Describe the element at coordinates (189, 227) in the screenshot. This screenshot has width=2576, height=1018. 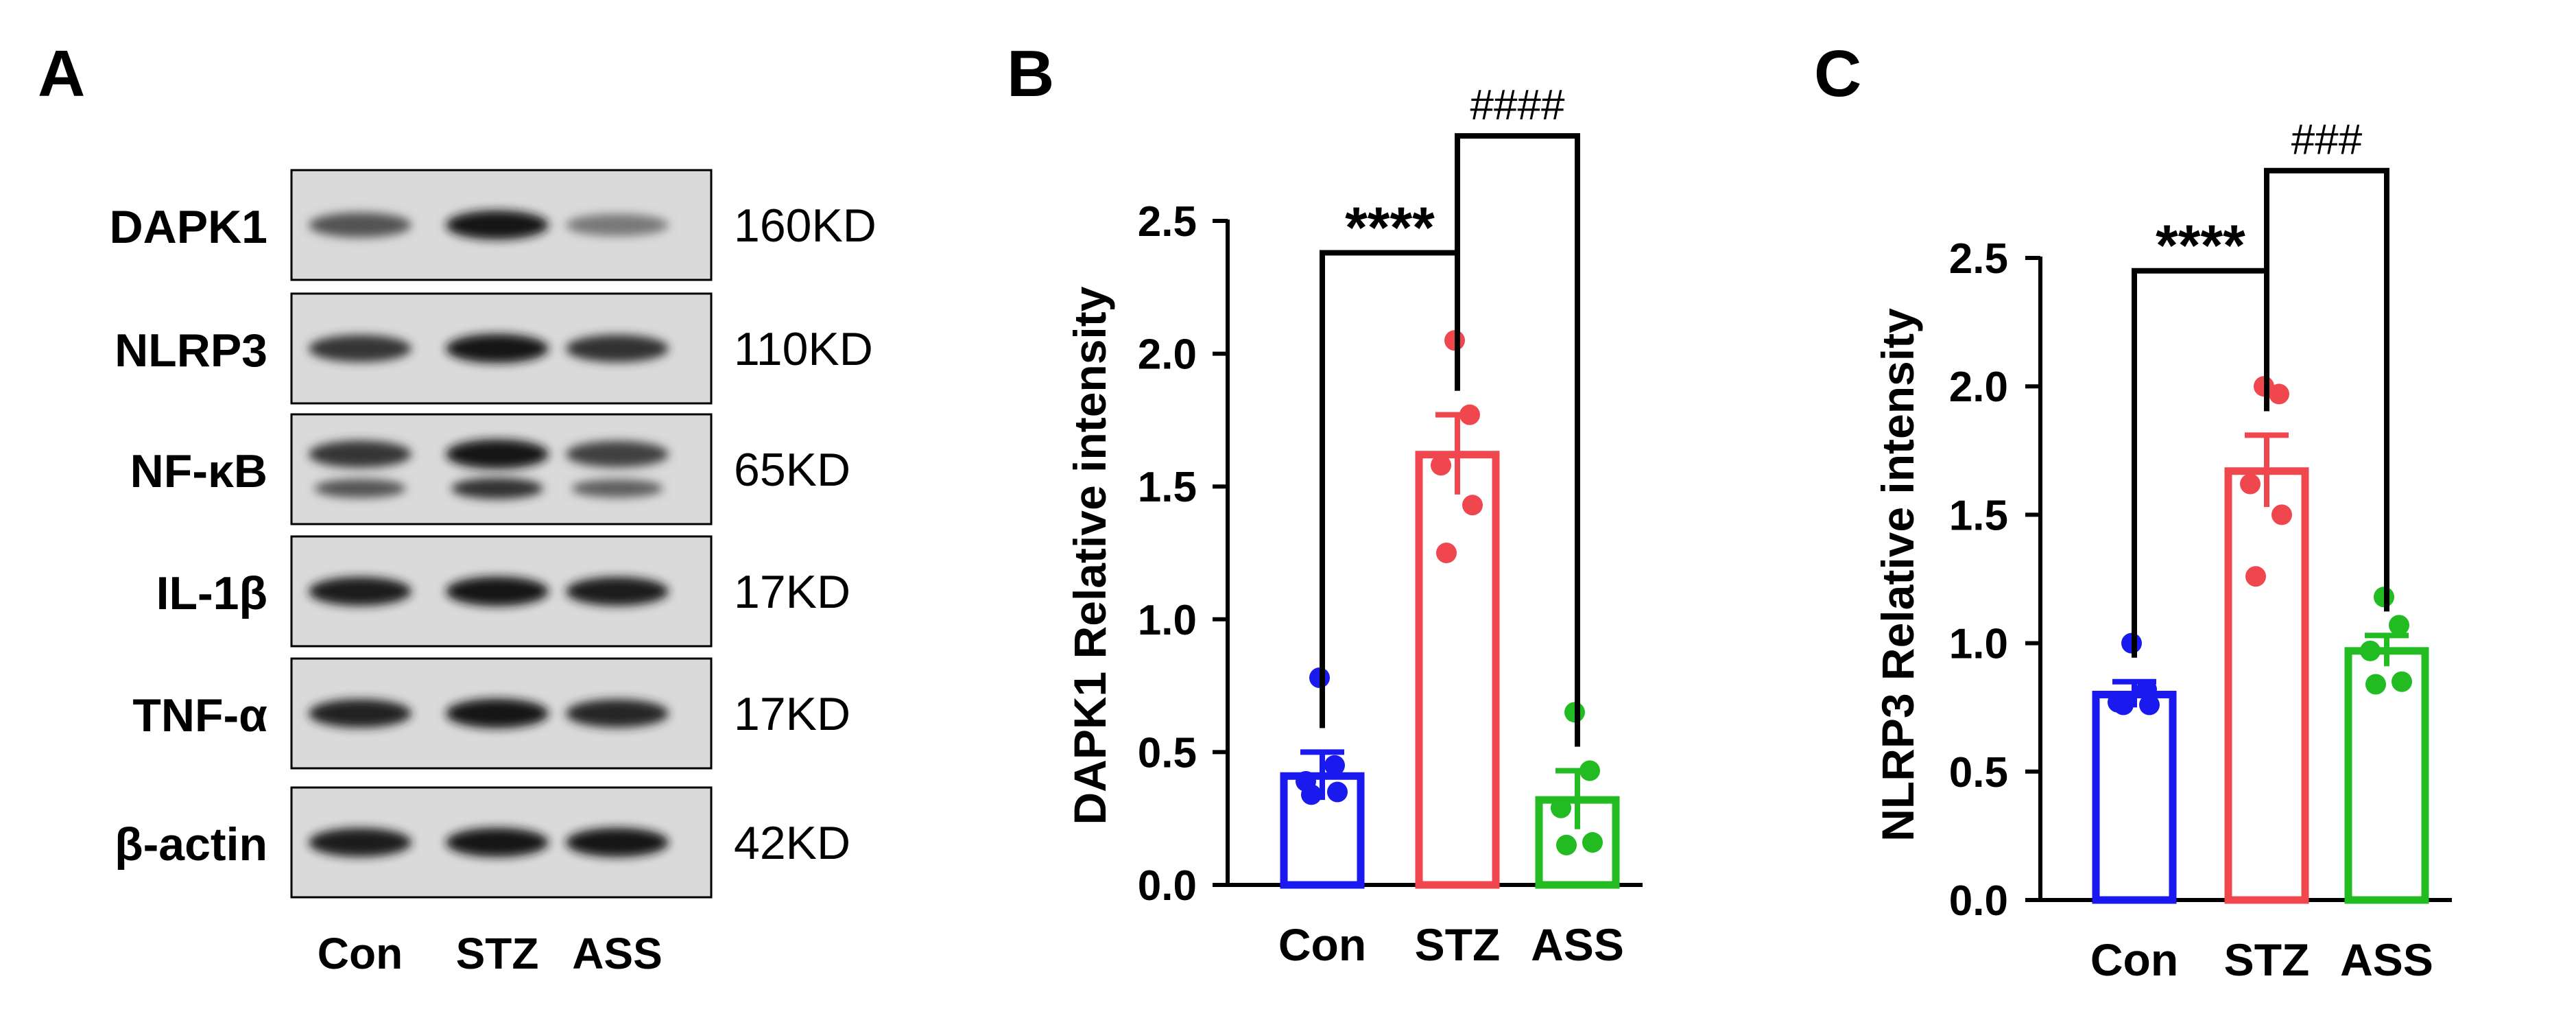
I see `protein-label: DAPK1` at that location.